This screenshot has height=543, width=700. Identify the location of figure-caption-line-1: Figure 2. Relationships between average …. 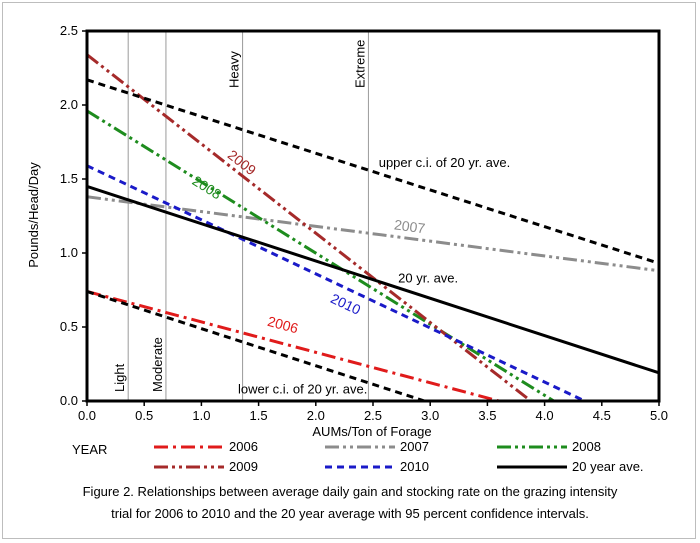
(350, 491).